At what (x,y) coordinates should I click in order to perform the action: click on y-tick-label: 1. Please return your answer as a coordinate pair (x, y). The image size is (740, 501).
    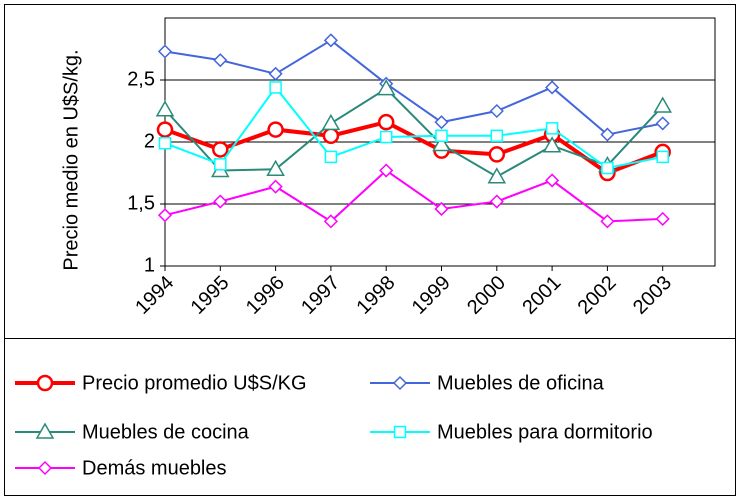
    Looking at the image, I should click on (149, 265).